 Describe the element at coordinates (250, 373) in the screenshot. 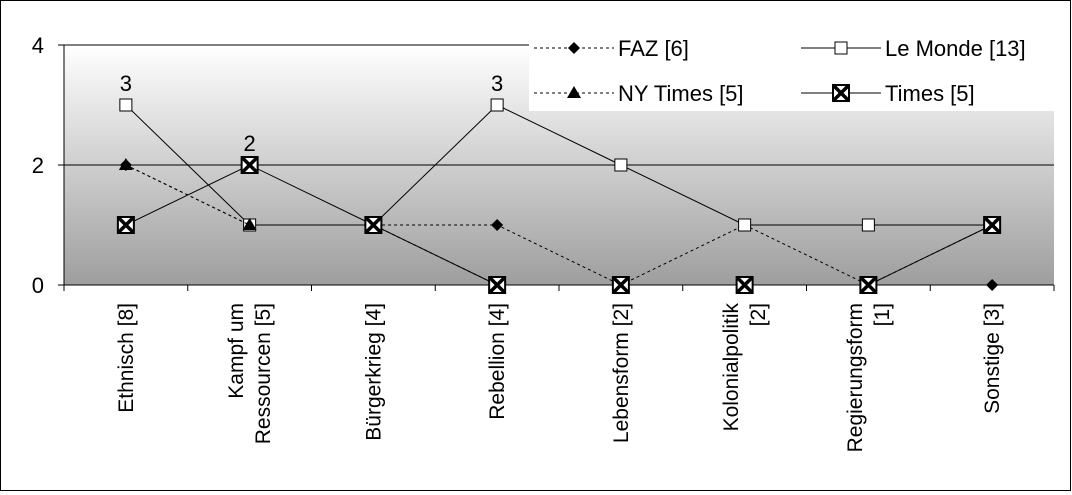

I see `x-tick-label: Kampf um Ressourcen [5]` at that location.